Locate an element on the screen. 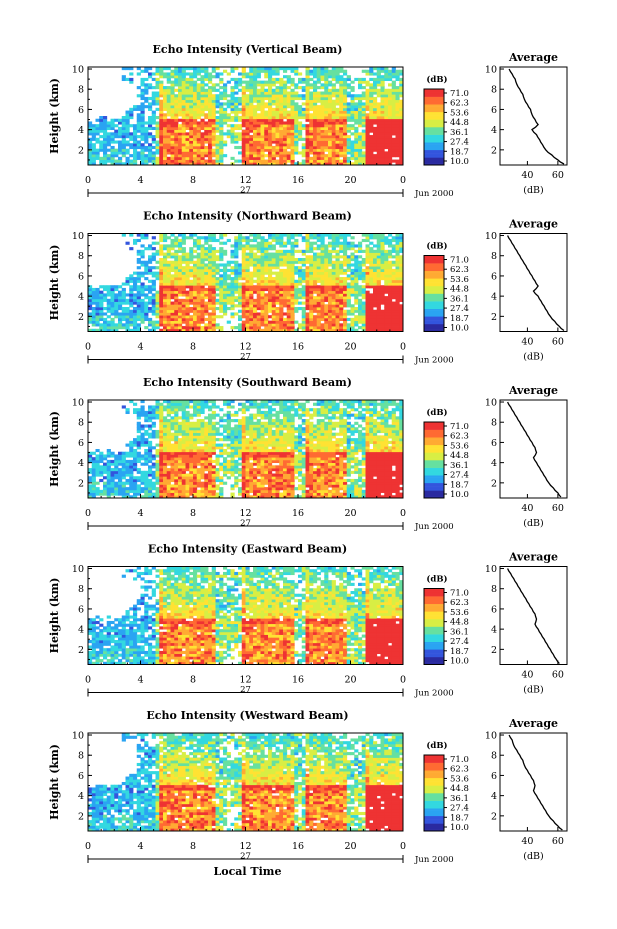 The image size is (617, 929). x-tick-label: 20 is located at coordinates (350, 347).